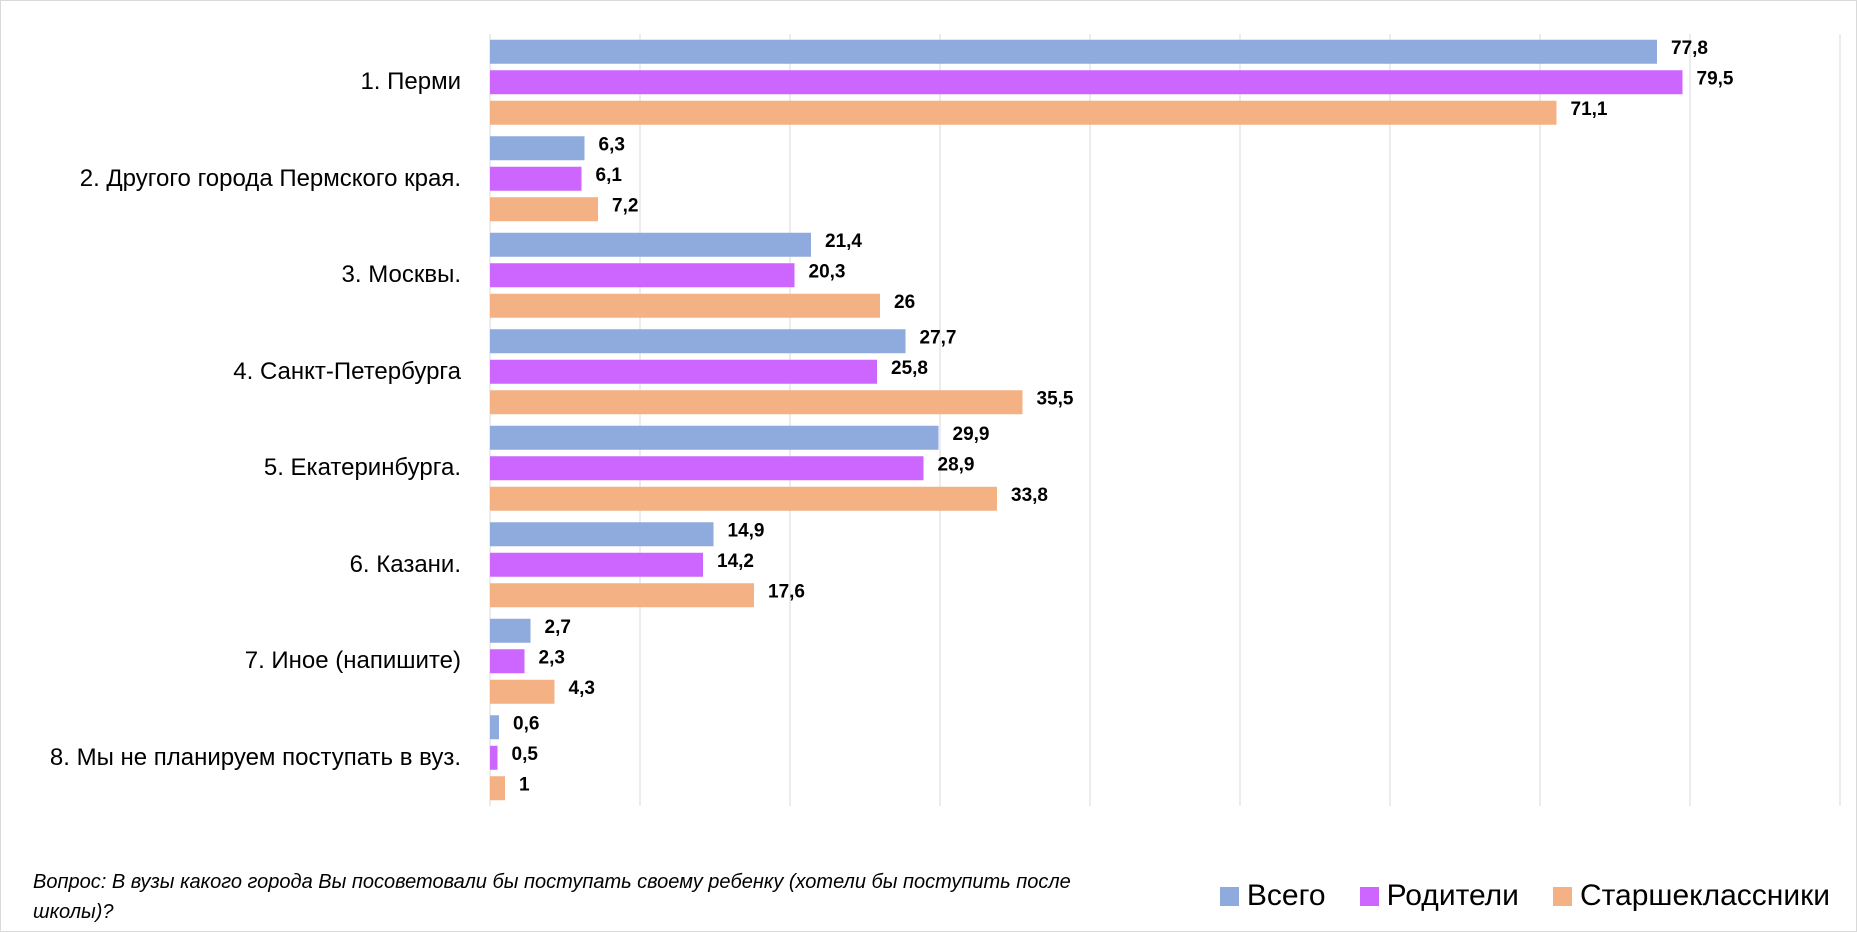 The height and width of the screenshot is (933, 1857). What do you see at coordinates (524, 784) in the screenshot?
I see `value-label: 1` at bounding box center [524, 784].